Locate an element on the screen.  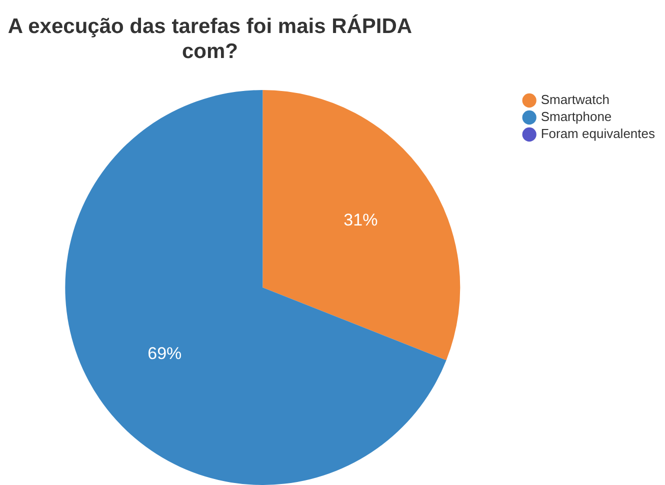
legend-label: Smartphone is located at coordinates (576, 116).